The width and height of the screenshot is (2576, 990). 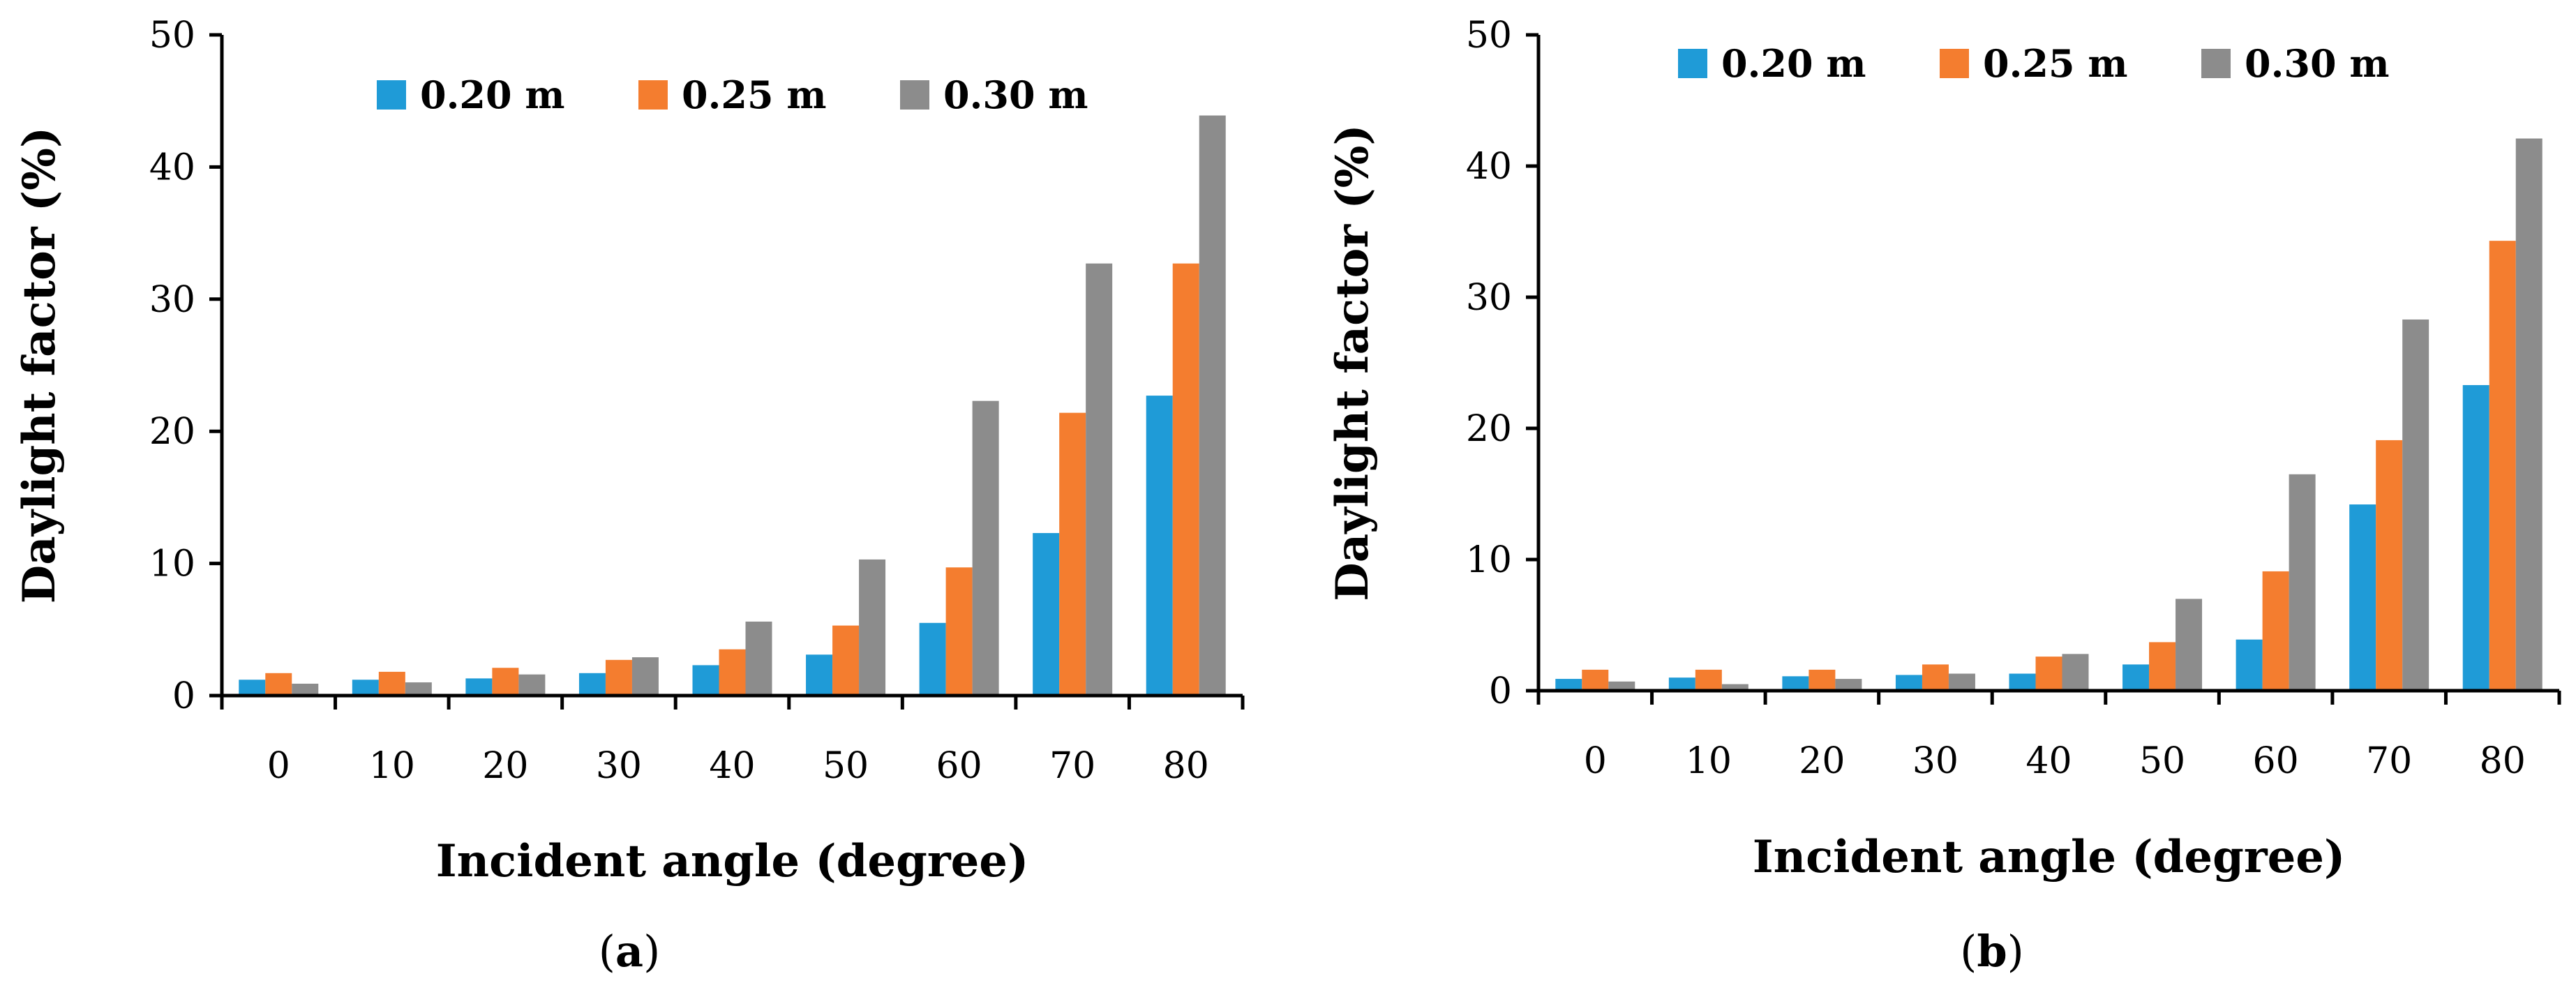 I want to click on legend: 0.20 m 0.25 m 0.30 m, so click(x=732, y=95).